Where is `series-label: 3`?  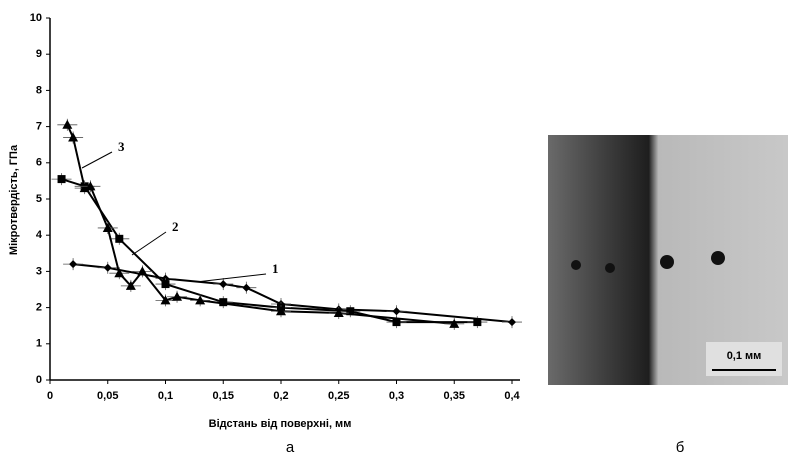
series-label: 3 is located at coordinates (121, 146).